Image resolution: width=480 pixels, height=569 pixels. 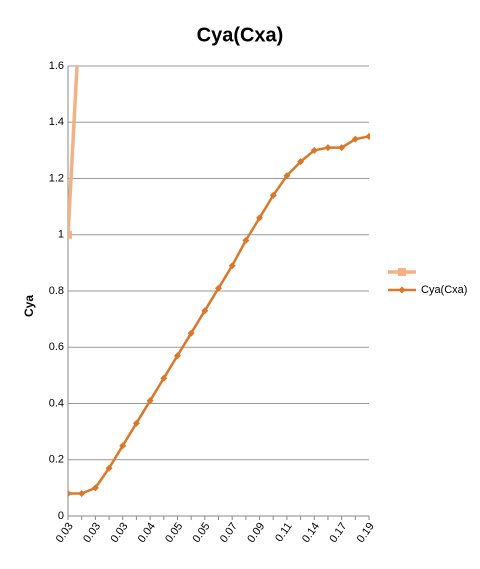 What do you see at coordinates (147, 533) in the screenshot?
I see `x-tick-label: 0.04` at bounding box center [147, 533].